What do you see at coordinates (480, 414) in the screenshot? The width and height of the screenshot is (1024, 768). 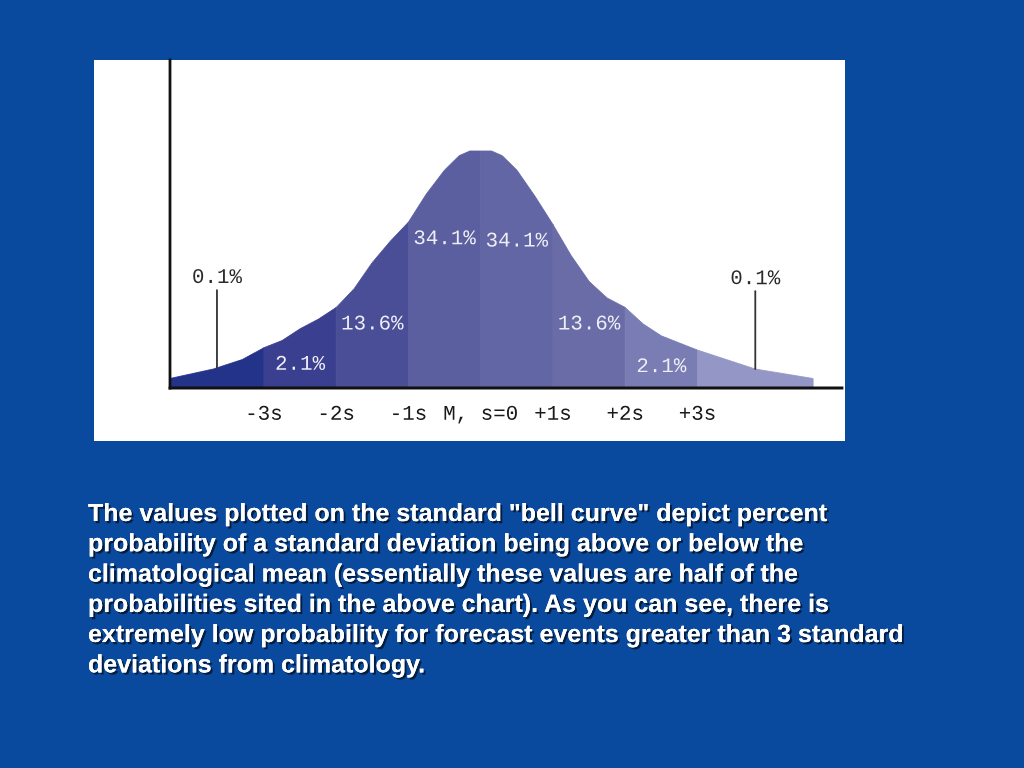 I see `x-tick-label: M, s=0` at bounding box center [480, 414].